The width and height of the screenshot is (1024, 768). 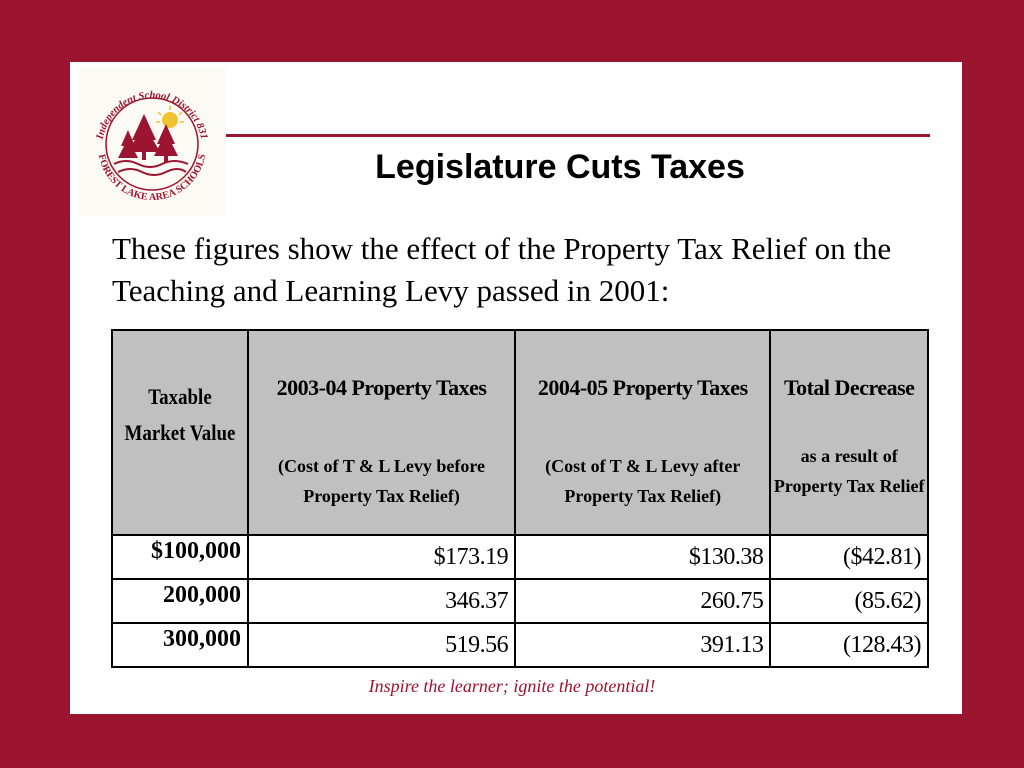 I want to click on logo-bottom-text: FOREST LAKE AREA SCHOOLS, so click(x=152, y=178).